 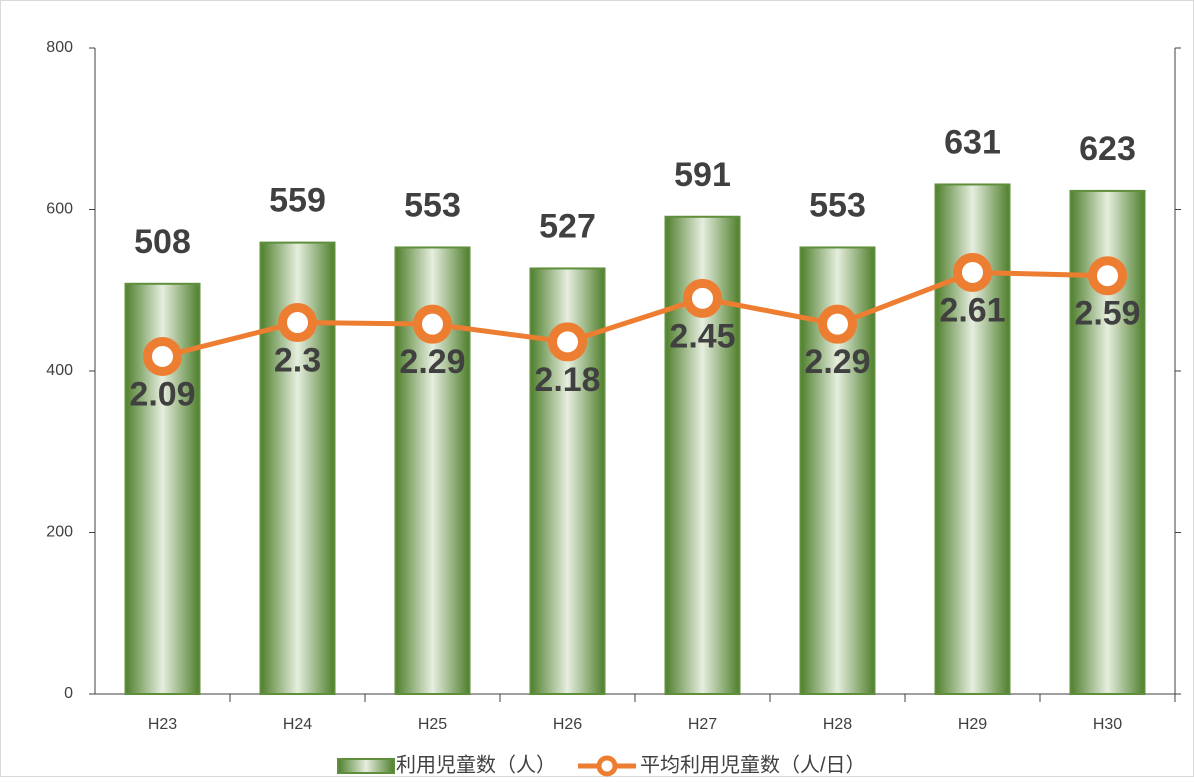 What do you see at coordinates (607, 766) in the screenshot?
I see `legend-marker` at bounding box center [607, 766].